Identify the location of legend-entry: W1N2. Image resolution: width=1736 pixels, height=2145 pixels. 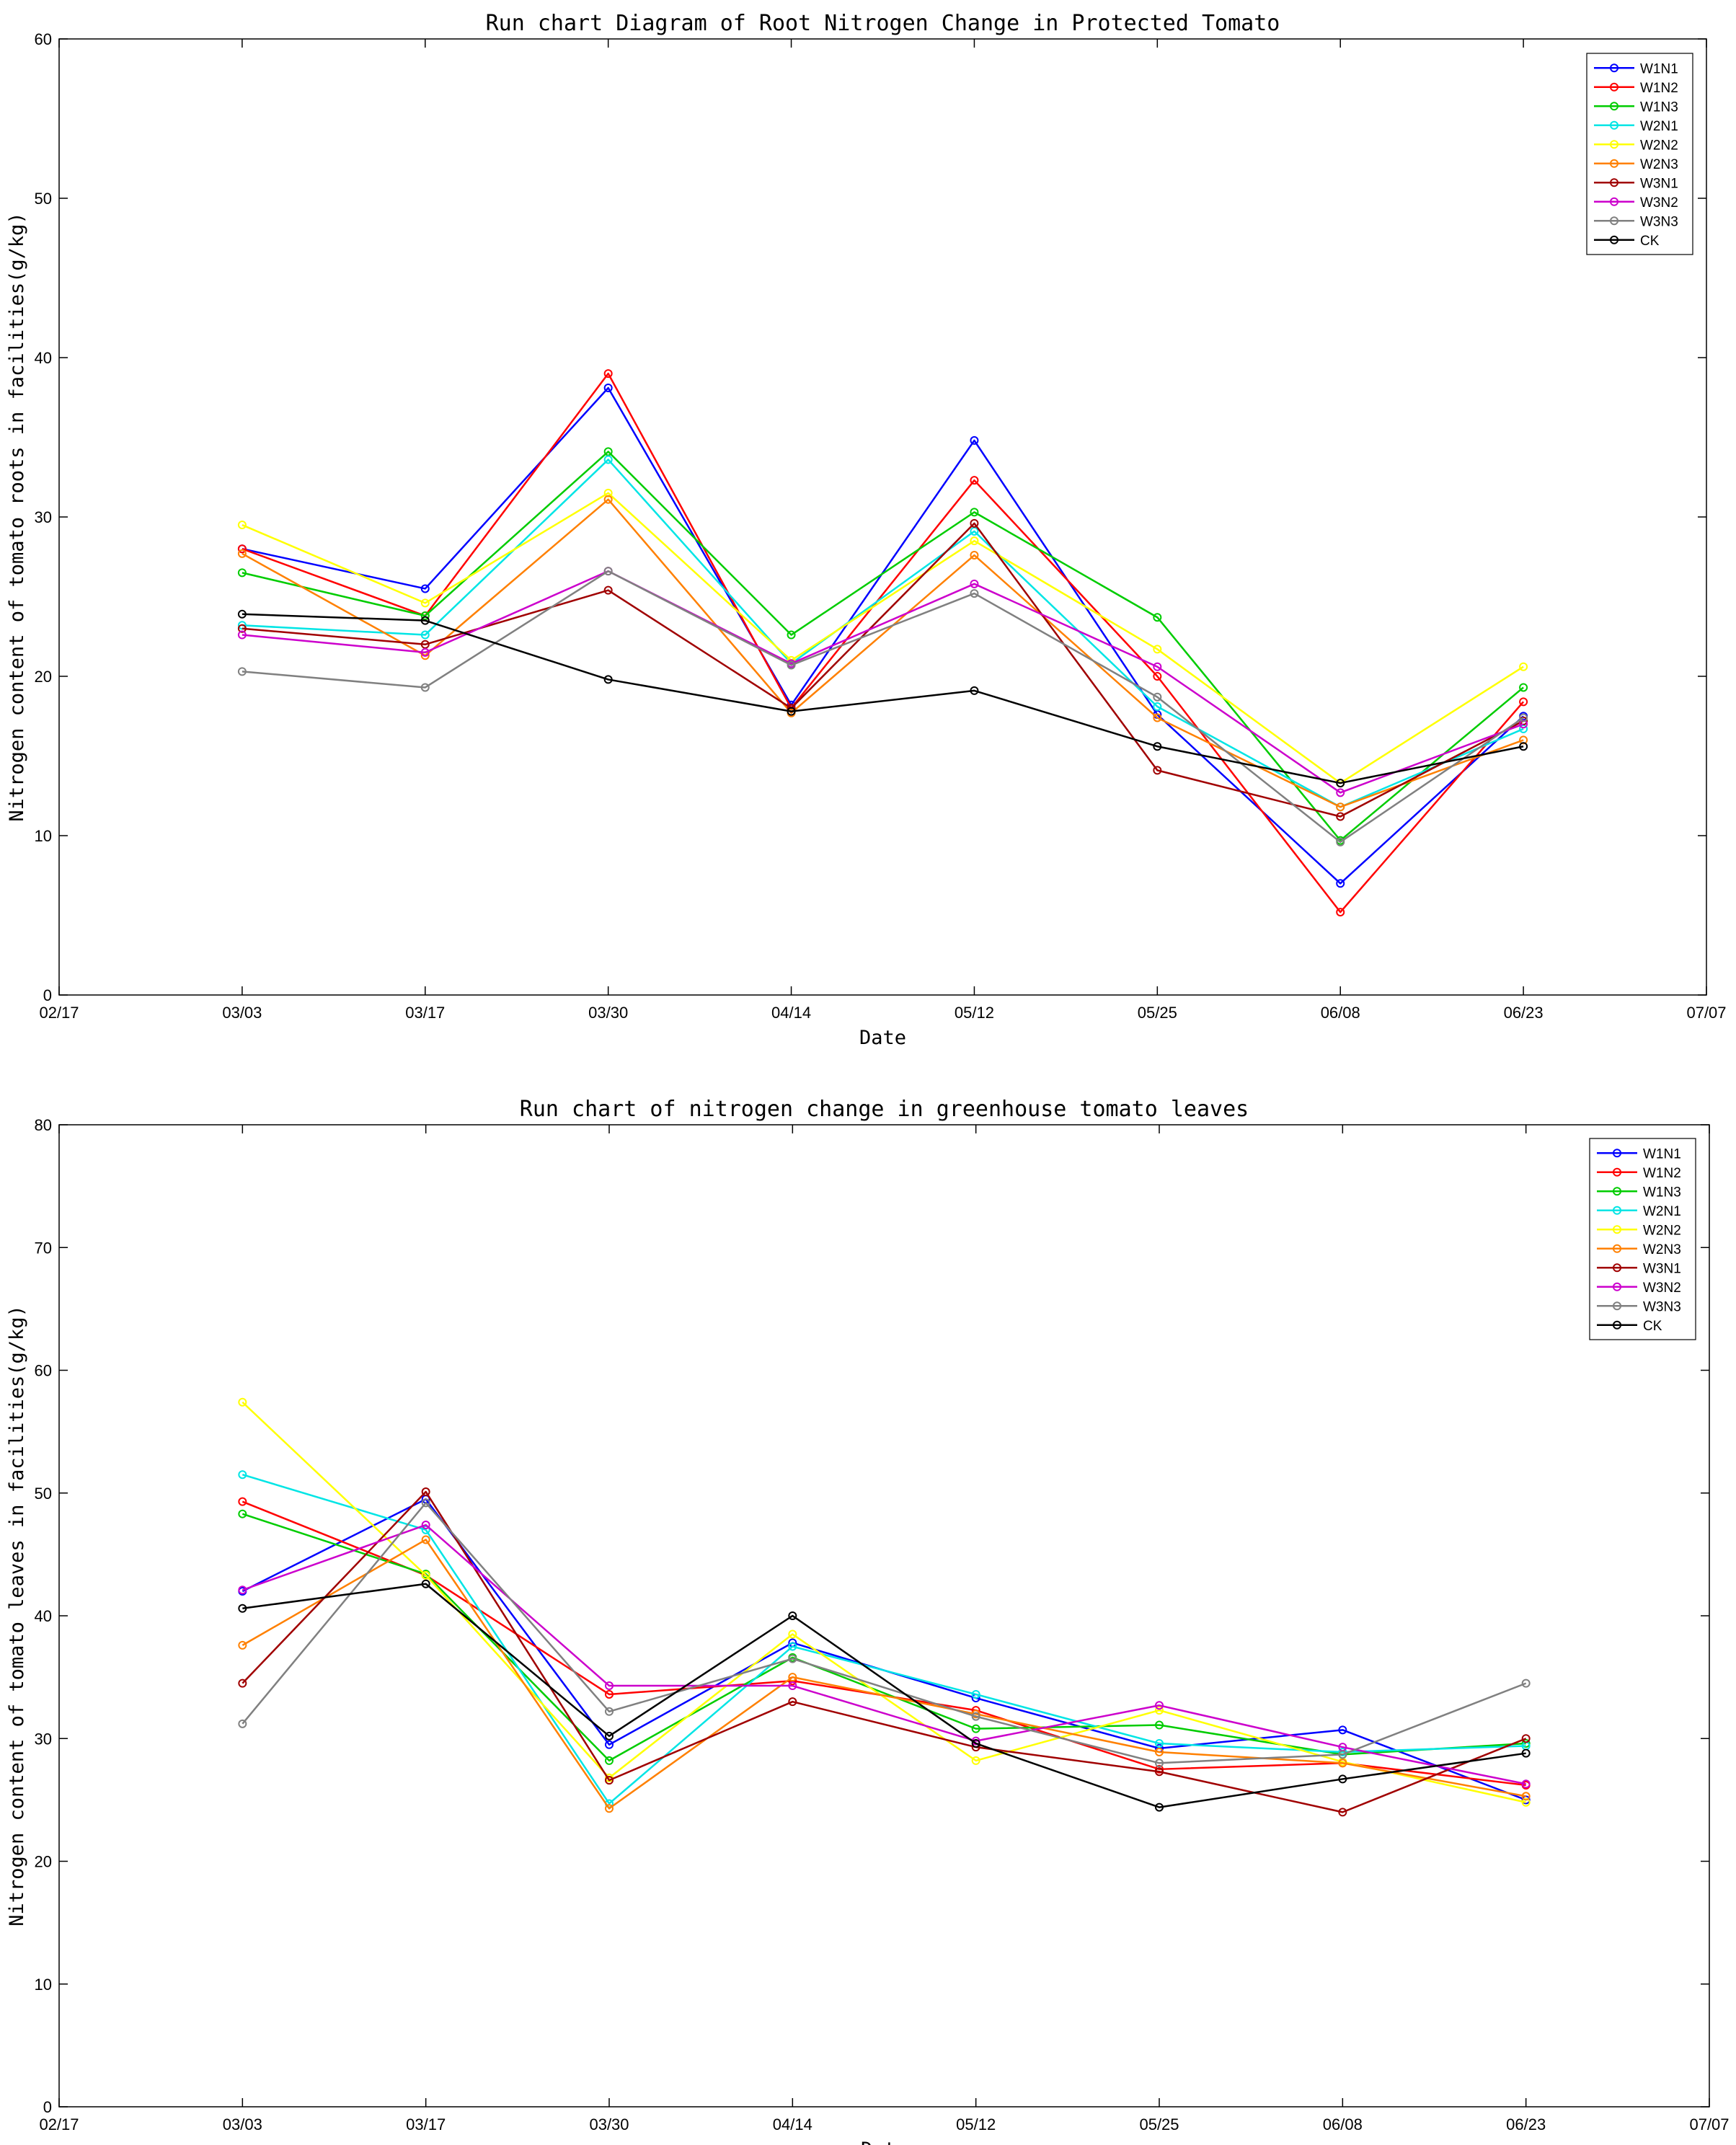
(1662, 1173).